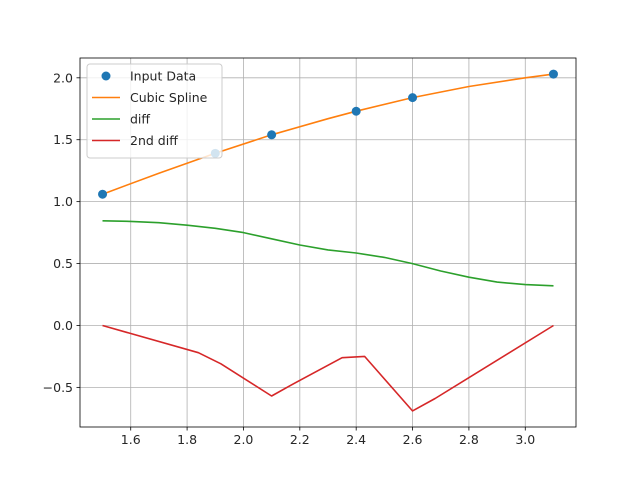 Image resolution: width=640 pixels, height=480 pixels. I want to click on x-tick-label: 2.8, so click(469, 439).